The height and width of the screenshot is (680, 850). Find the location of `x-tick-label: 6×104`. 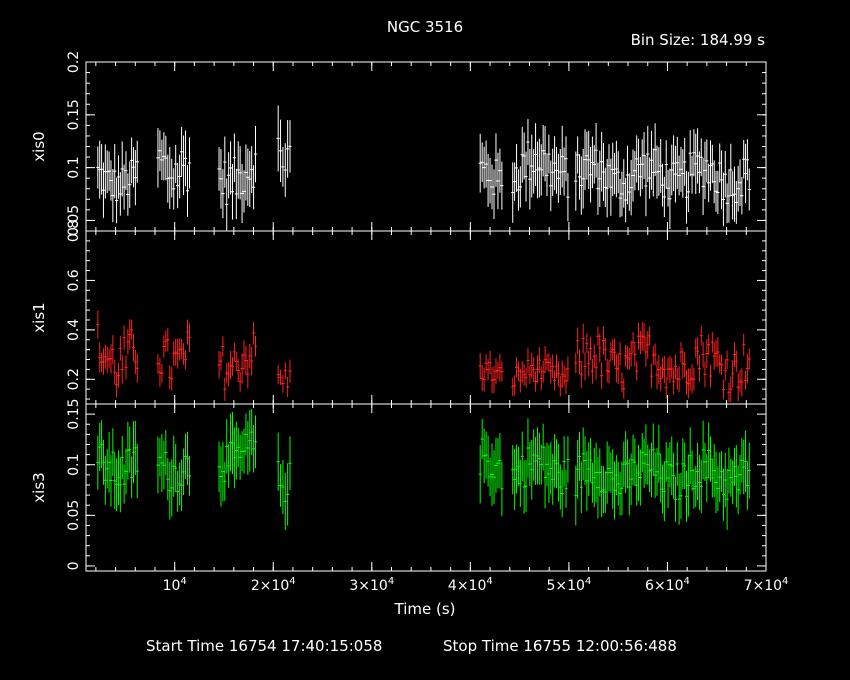

x-tick-label: 6×104 is located at coordinates (667, 585).